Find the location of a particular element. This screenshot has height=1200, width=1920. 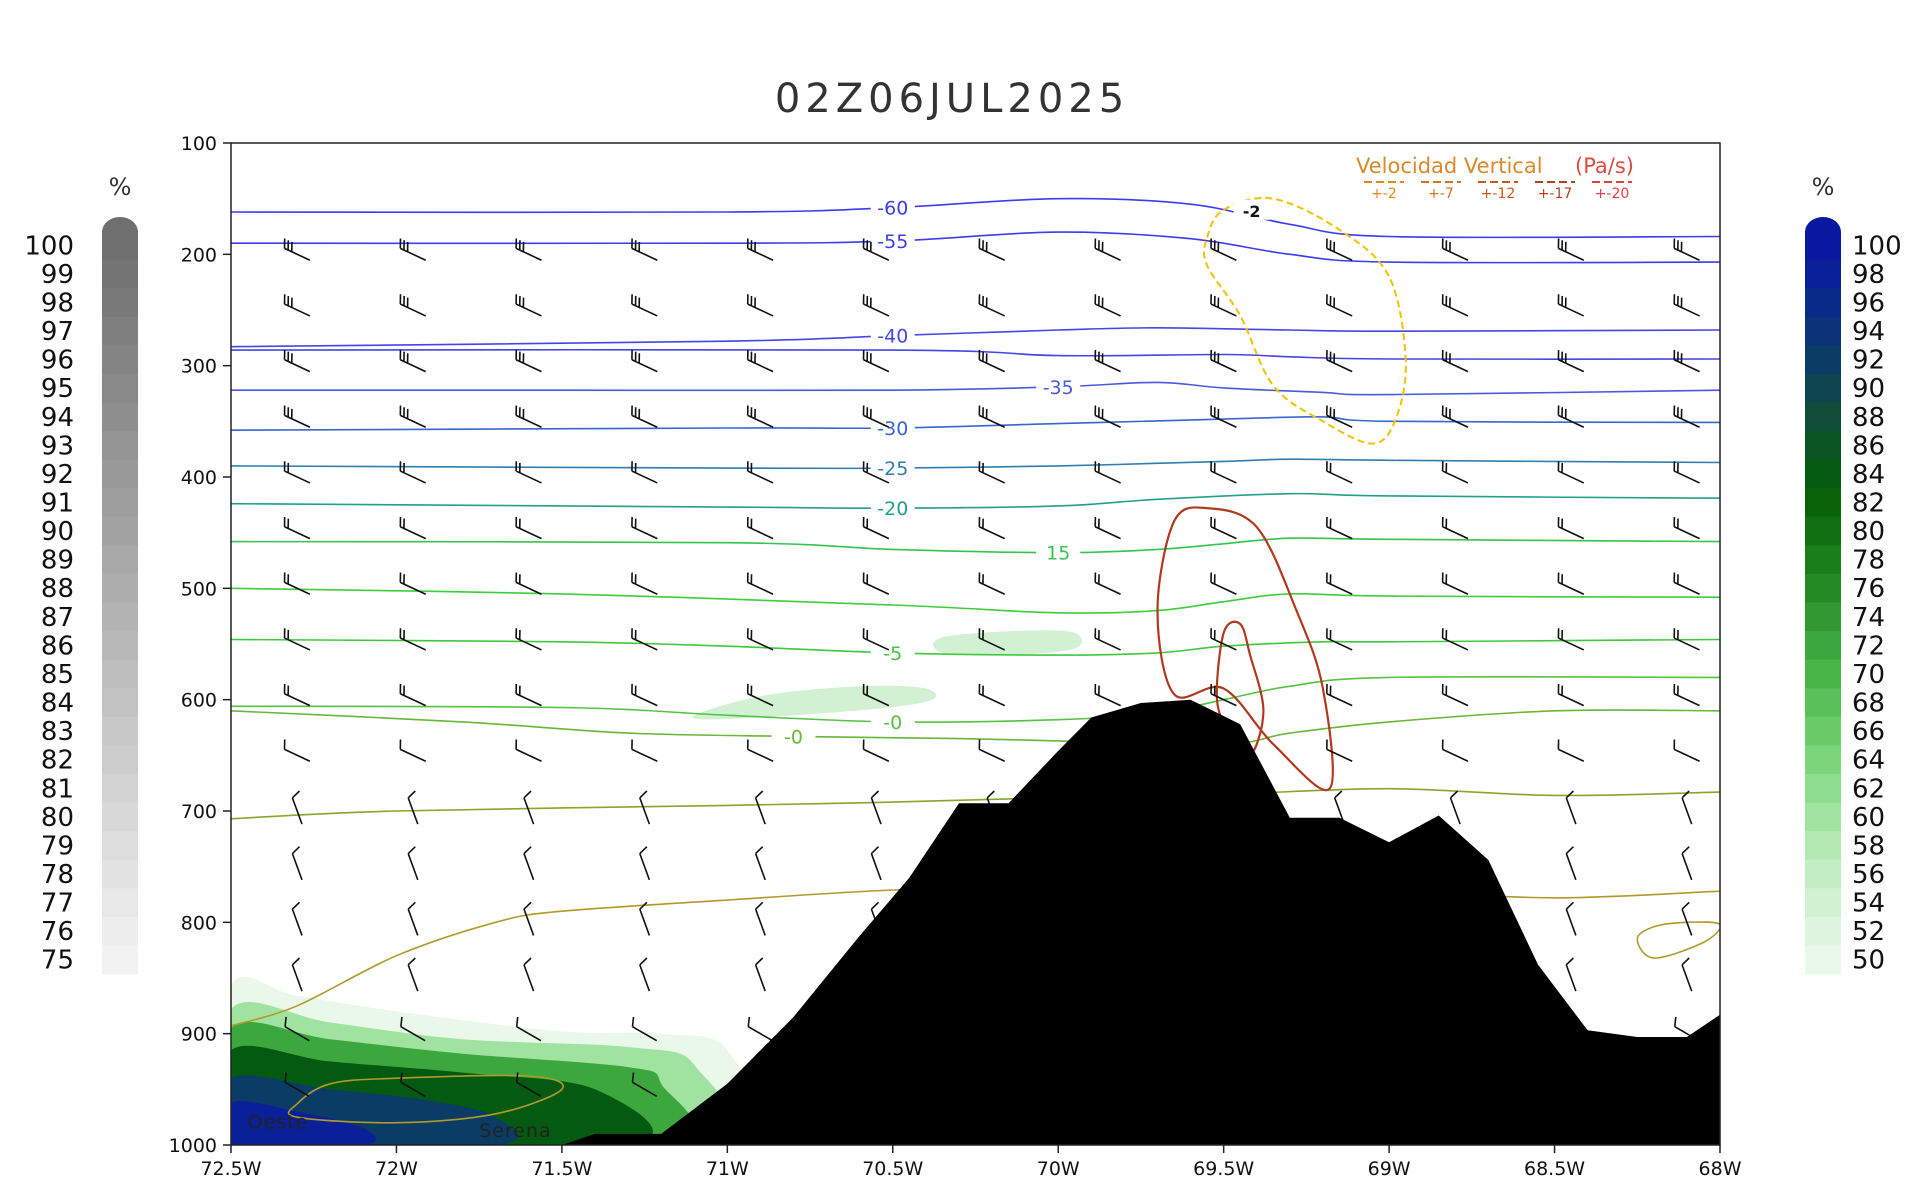

temperature-contour-label: -55 is located at coordinates (892, 242).